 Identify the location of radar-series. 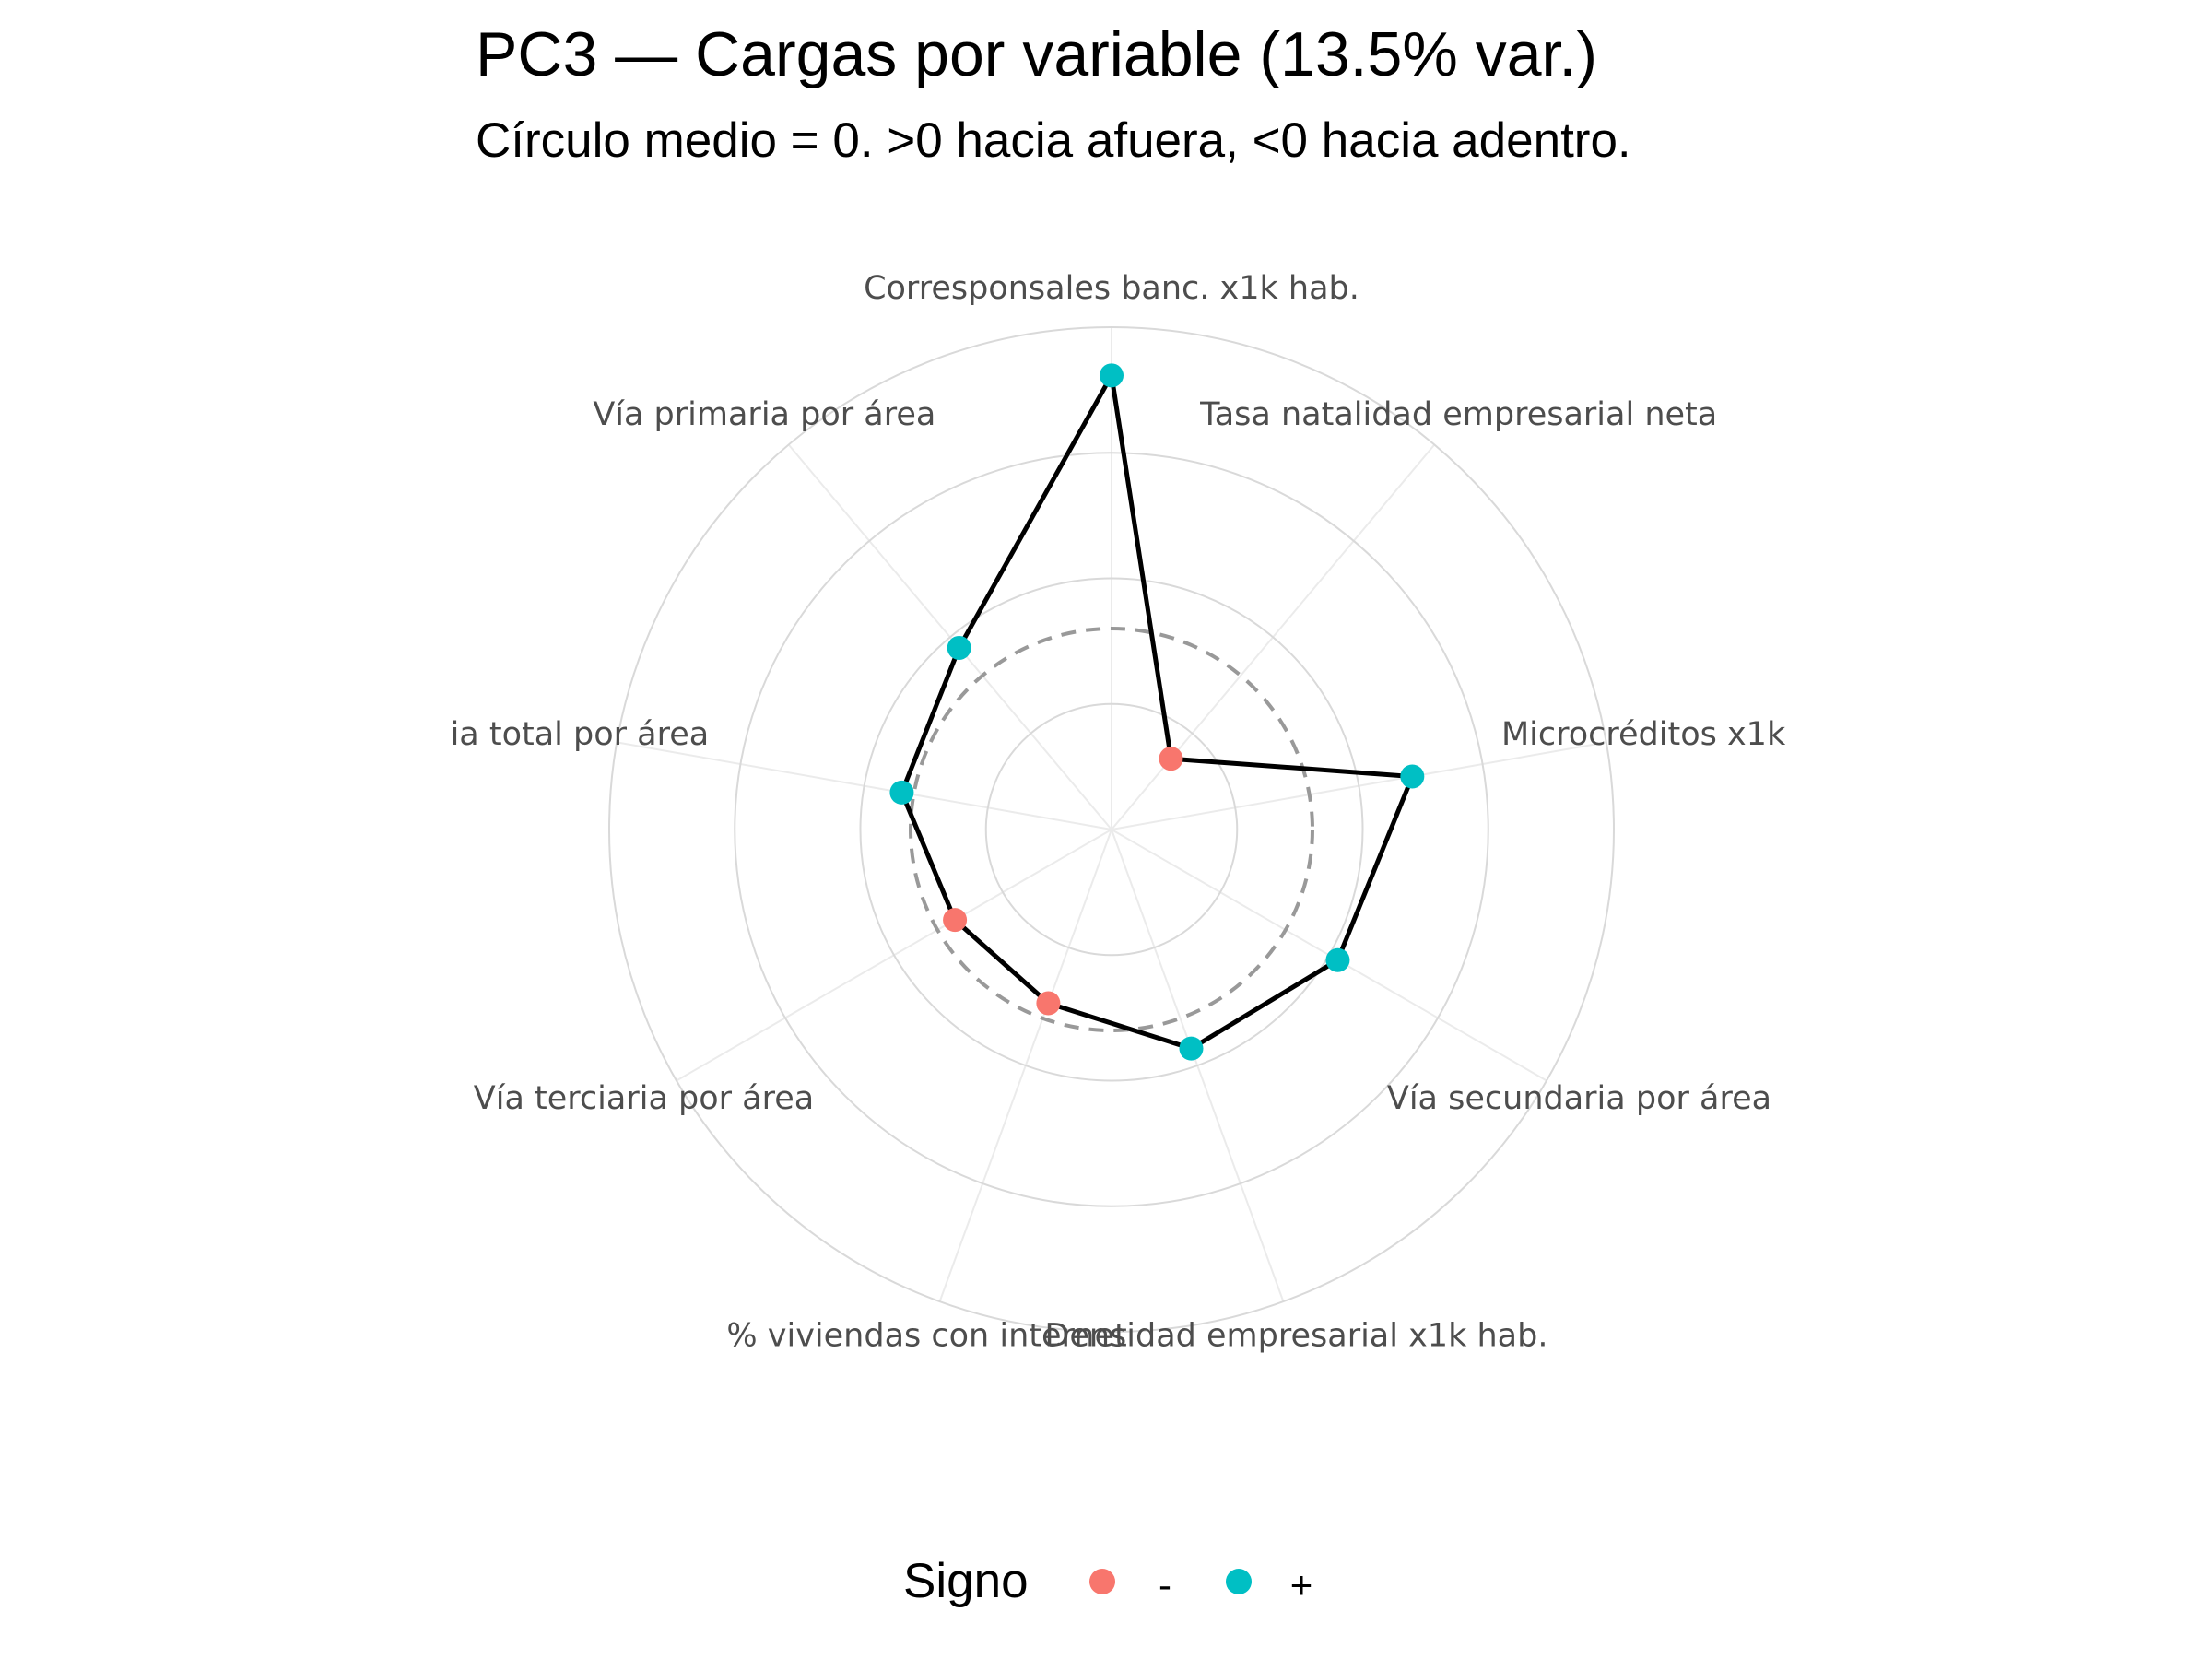
(1157, 712).